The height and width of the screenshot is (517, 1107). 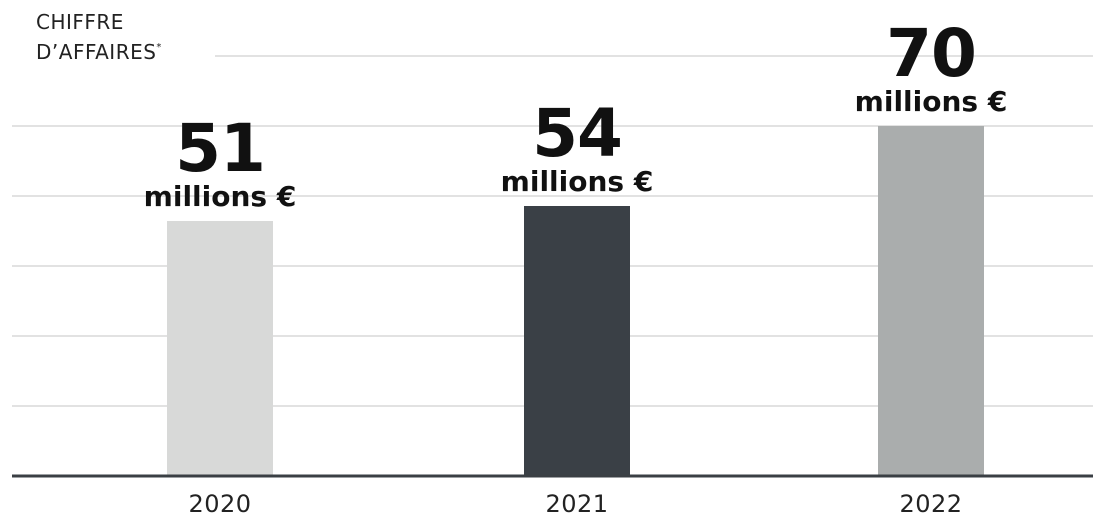 What do you see at coordinates (220, 148) in the screenshot?
I see `value-label-2020: 51` at bounding box center [220, 148].